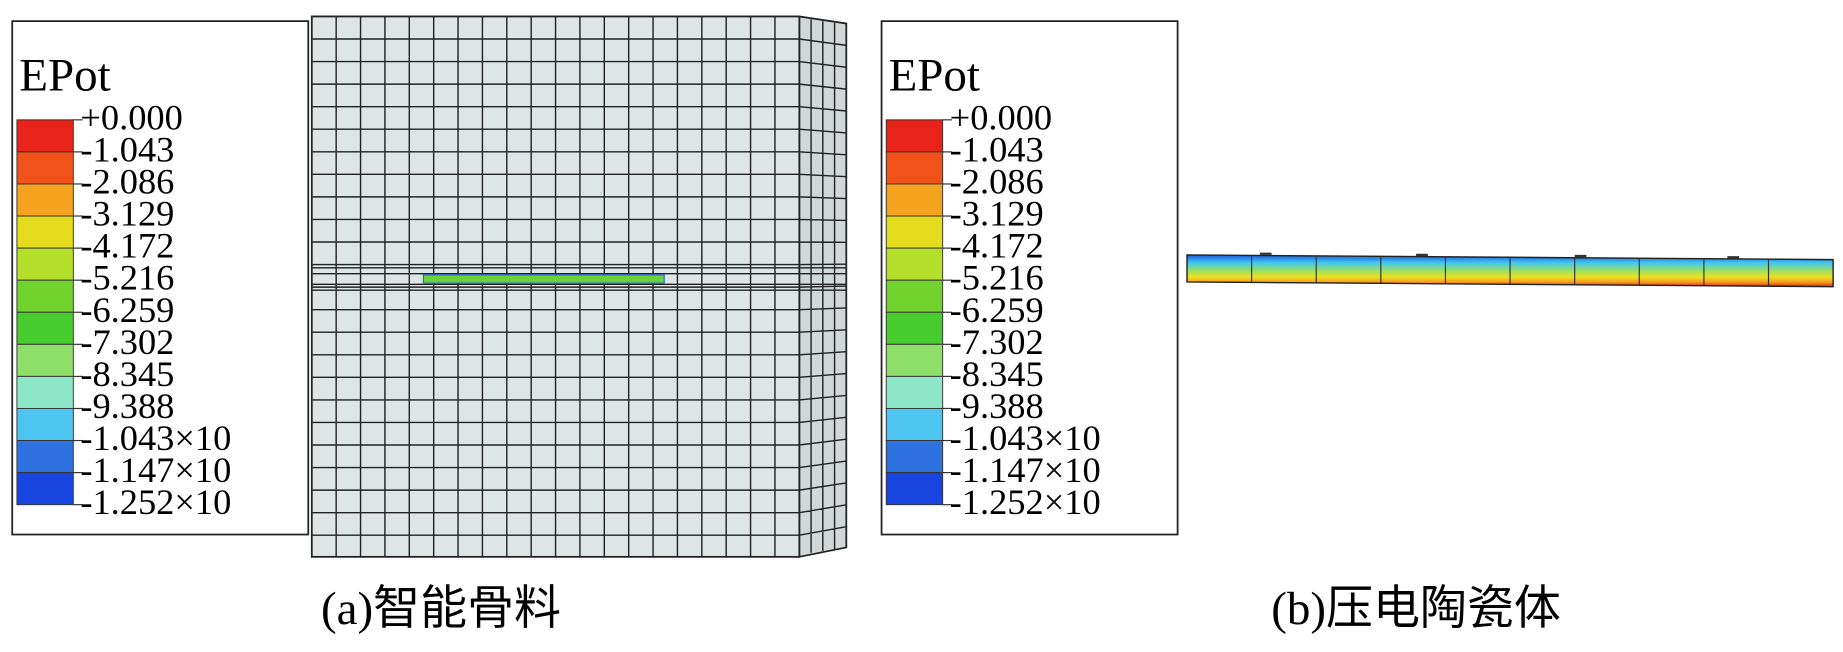  Describe the element at coordinates (1416, 609) in the screenshot. I see `caption: (b)压电陶瓷体` at that location.